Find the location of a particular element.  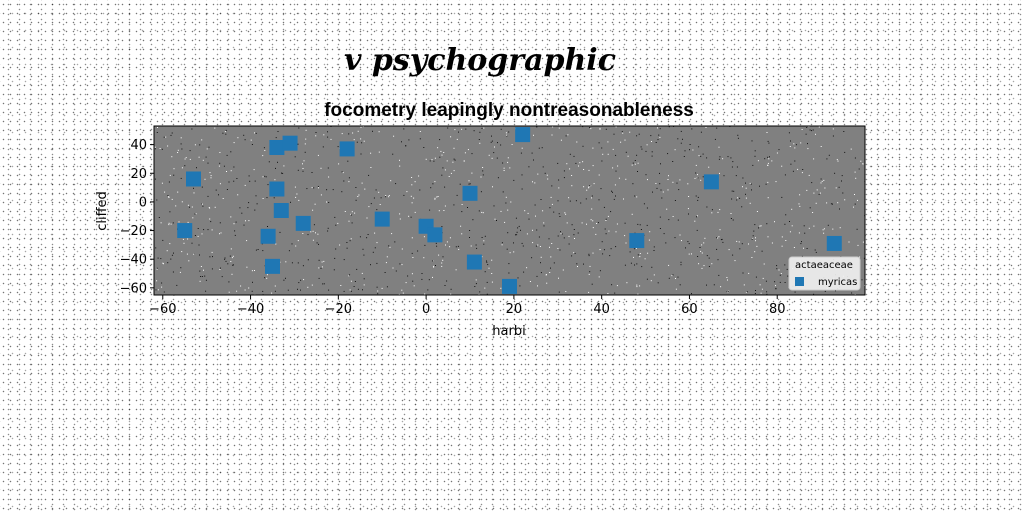

legend-marker is located at coordinates (799, 281).